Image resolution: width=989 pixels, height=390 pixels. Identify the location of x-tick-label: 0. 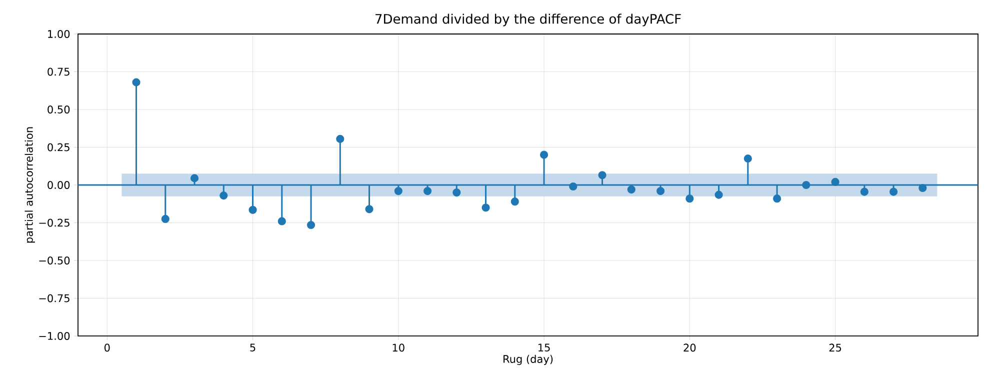
(107, 348).